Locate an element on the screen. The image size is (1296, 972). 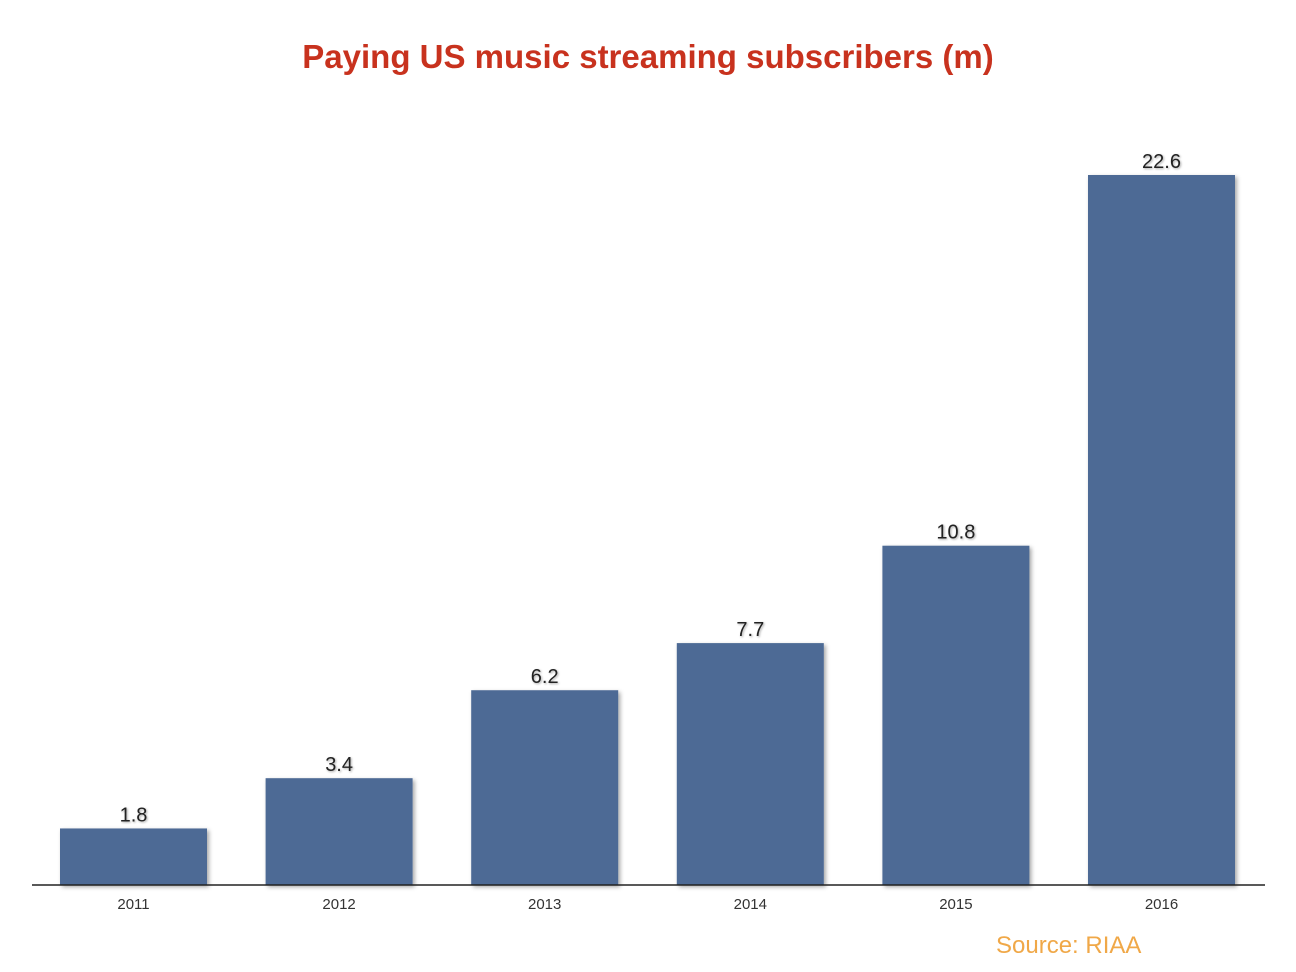
data-label-2014: 7.7 is located at coordinates (750, 630).